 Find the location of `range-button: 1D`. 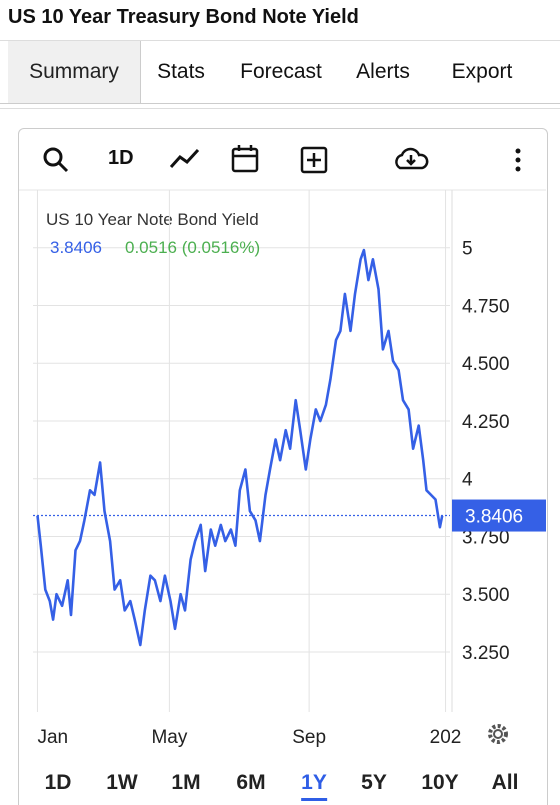

range-button: 1D is located at coordinates (58, 782).